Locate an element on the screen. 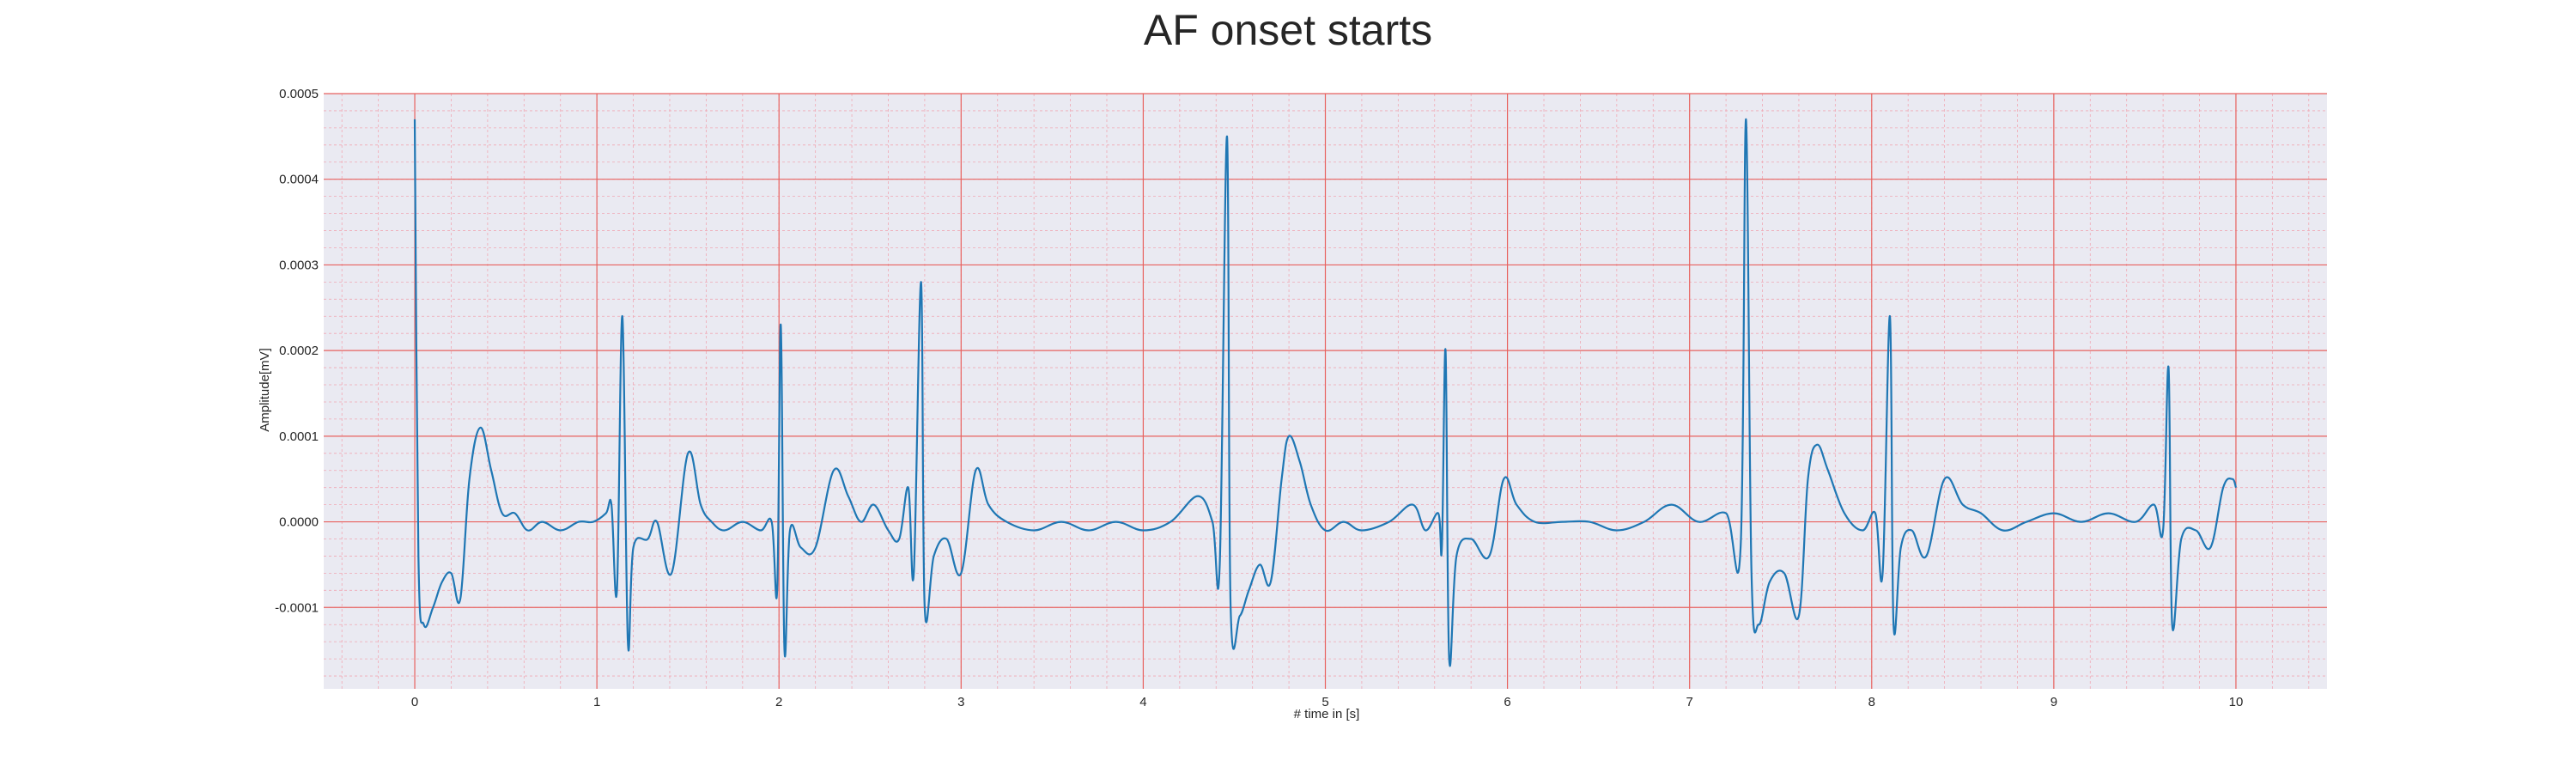  y-tick-label: 0.0000 is located at coordinates (299, 522).